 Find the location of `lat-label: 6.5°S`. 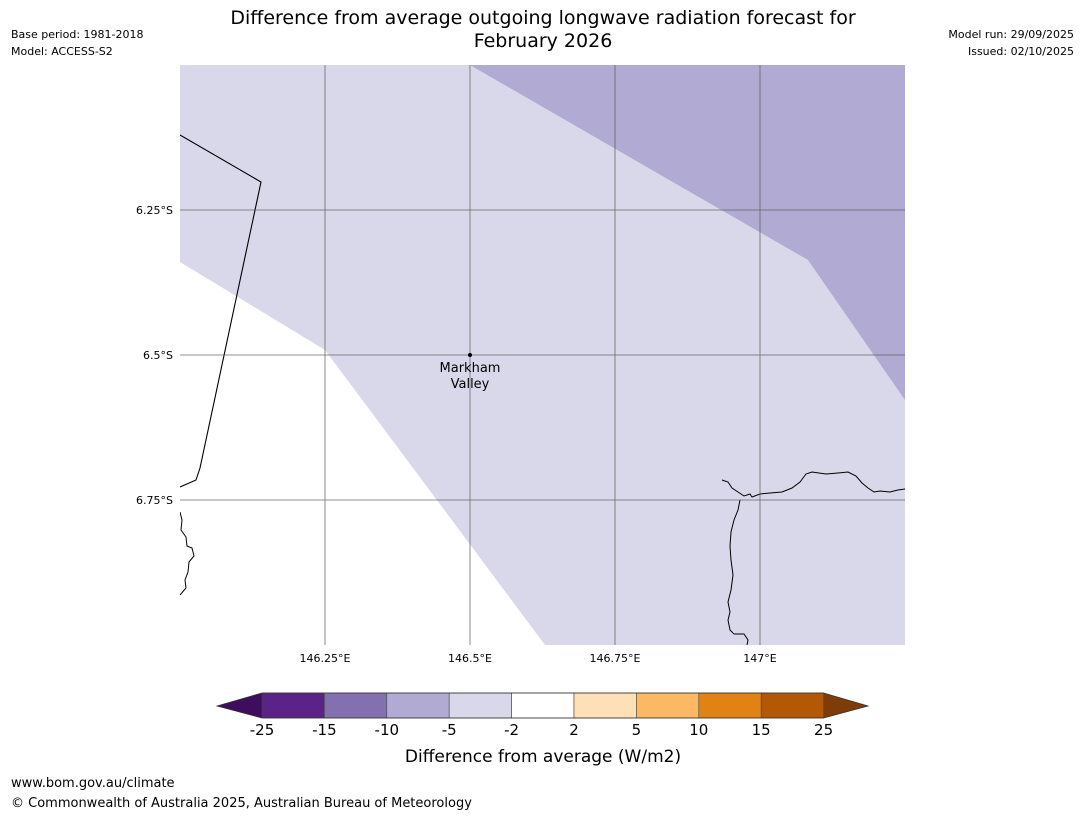

lat-label: 6.5°S is located at coordinates (158, 355).